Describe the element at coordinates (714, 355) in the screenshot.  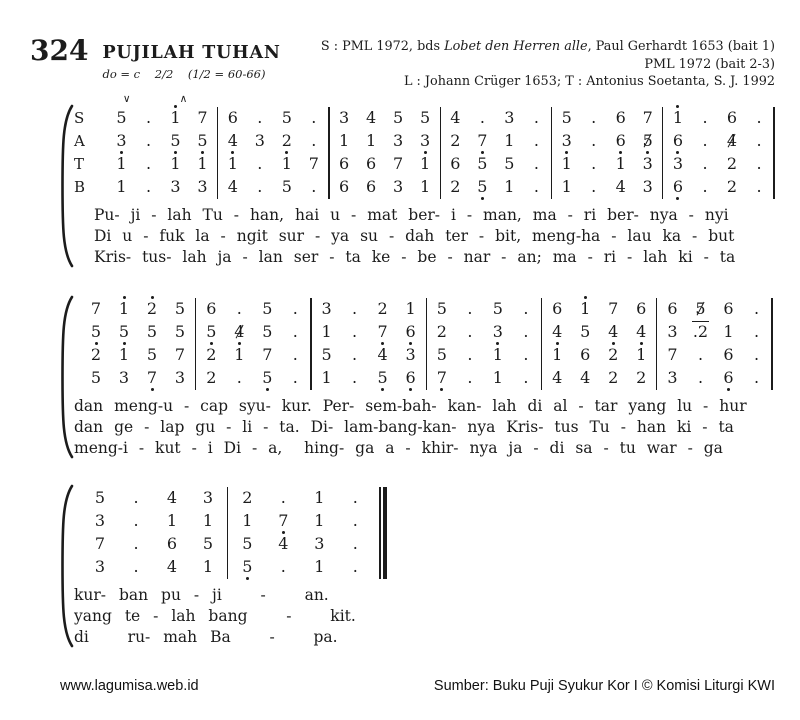
I see `voice-line: 7. 6.` at that location.